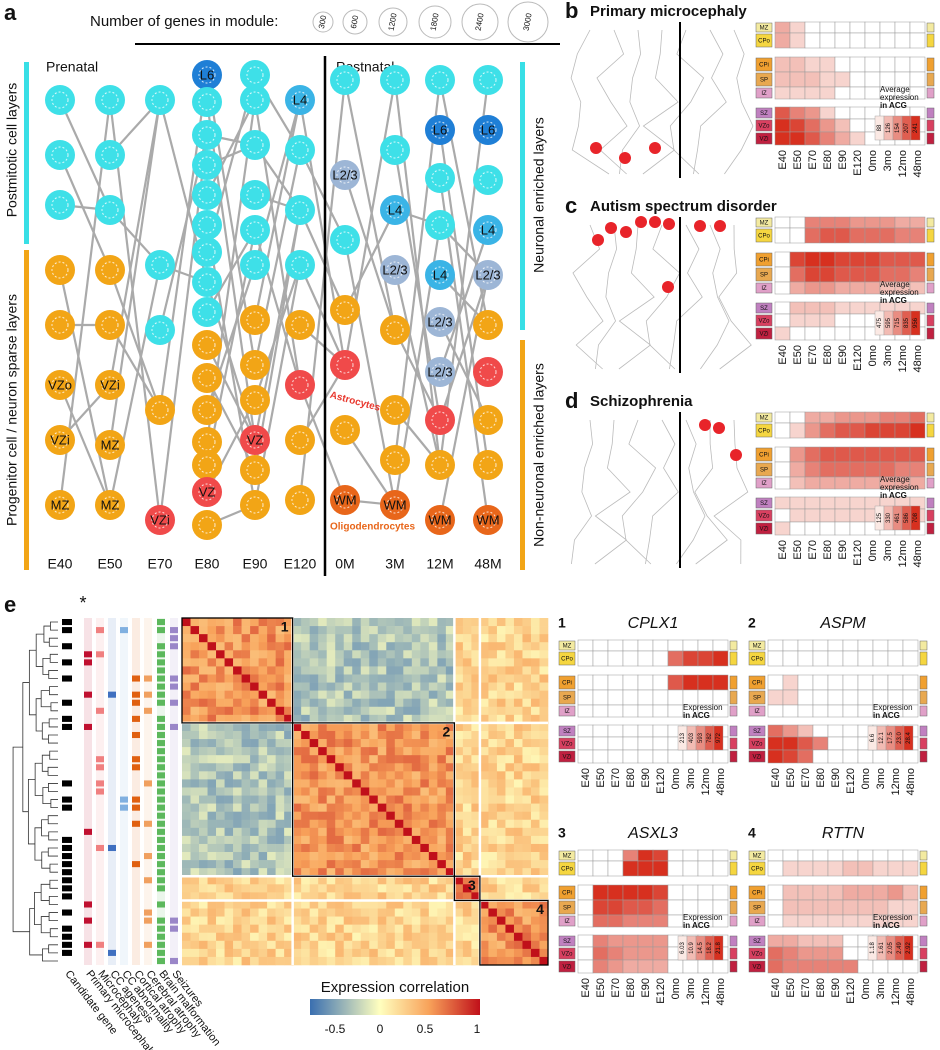  What do you see at coordinates (896, 992) in the screenshot?
I see `column-label: 12mo` at bounding box center [896, 992].